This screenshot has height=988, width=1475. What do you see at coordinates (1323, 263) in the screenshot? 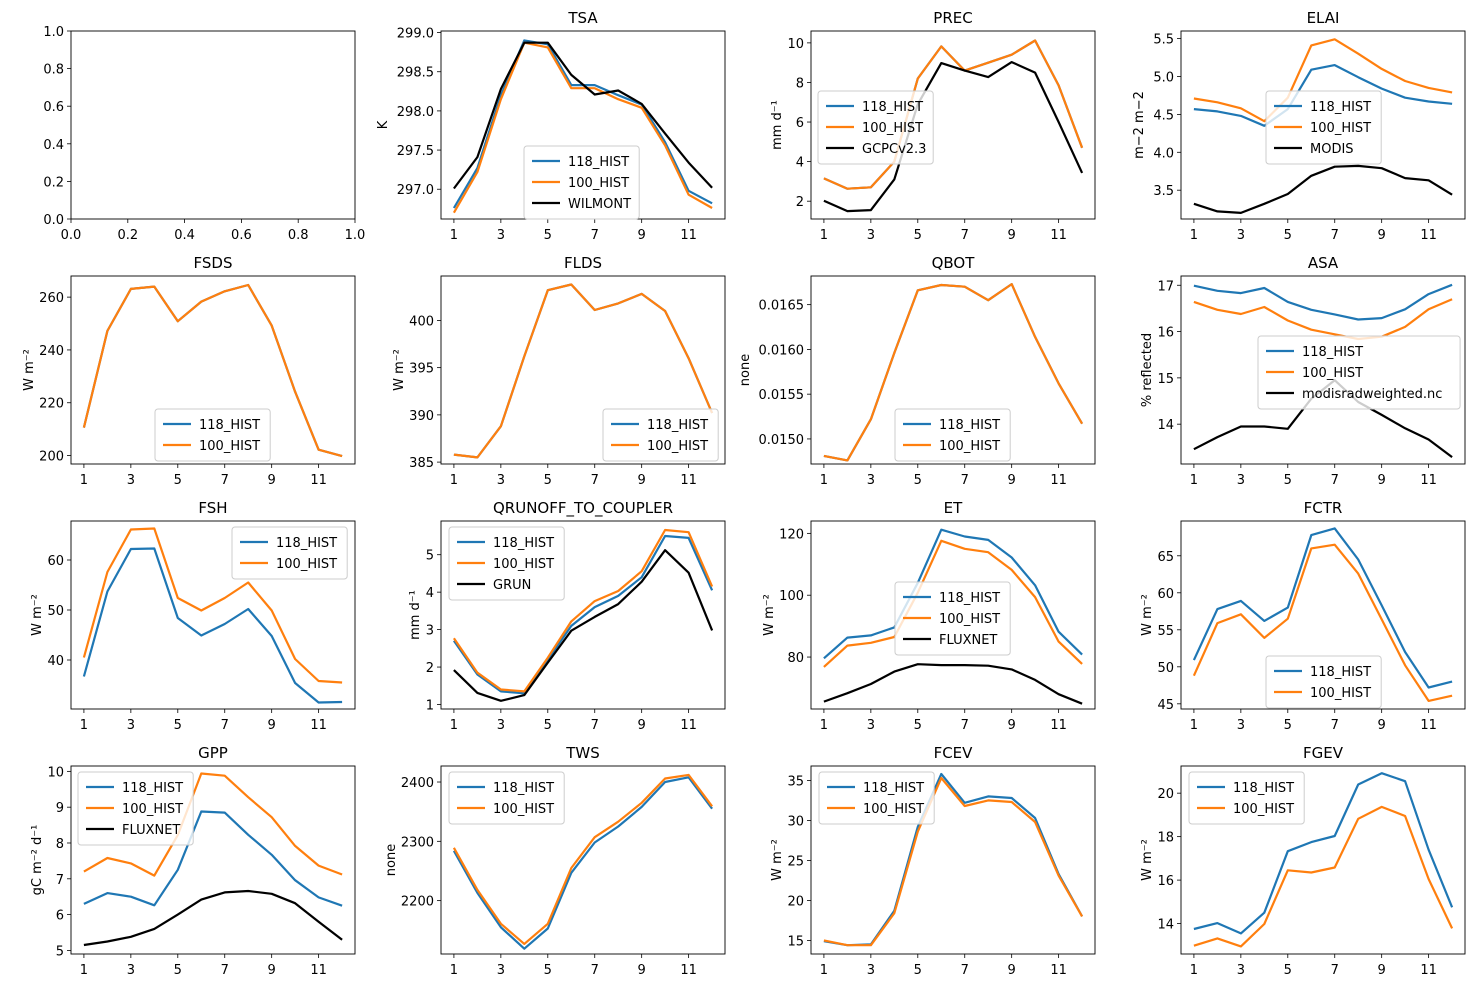
I see `panel-title: ASA` at bounding box center [1323, 263].